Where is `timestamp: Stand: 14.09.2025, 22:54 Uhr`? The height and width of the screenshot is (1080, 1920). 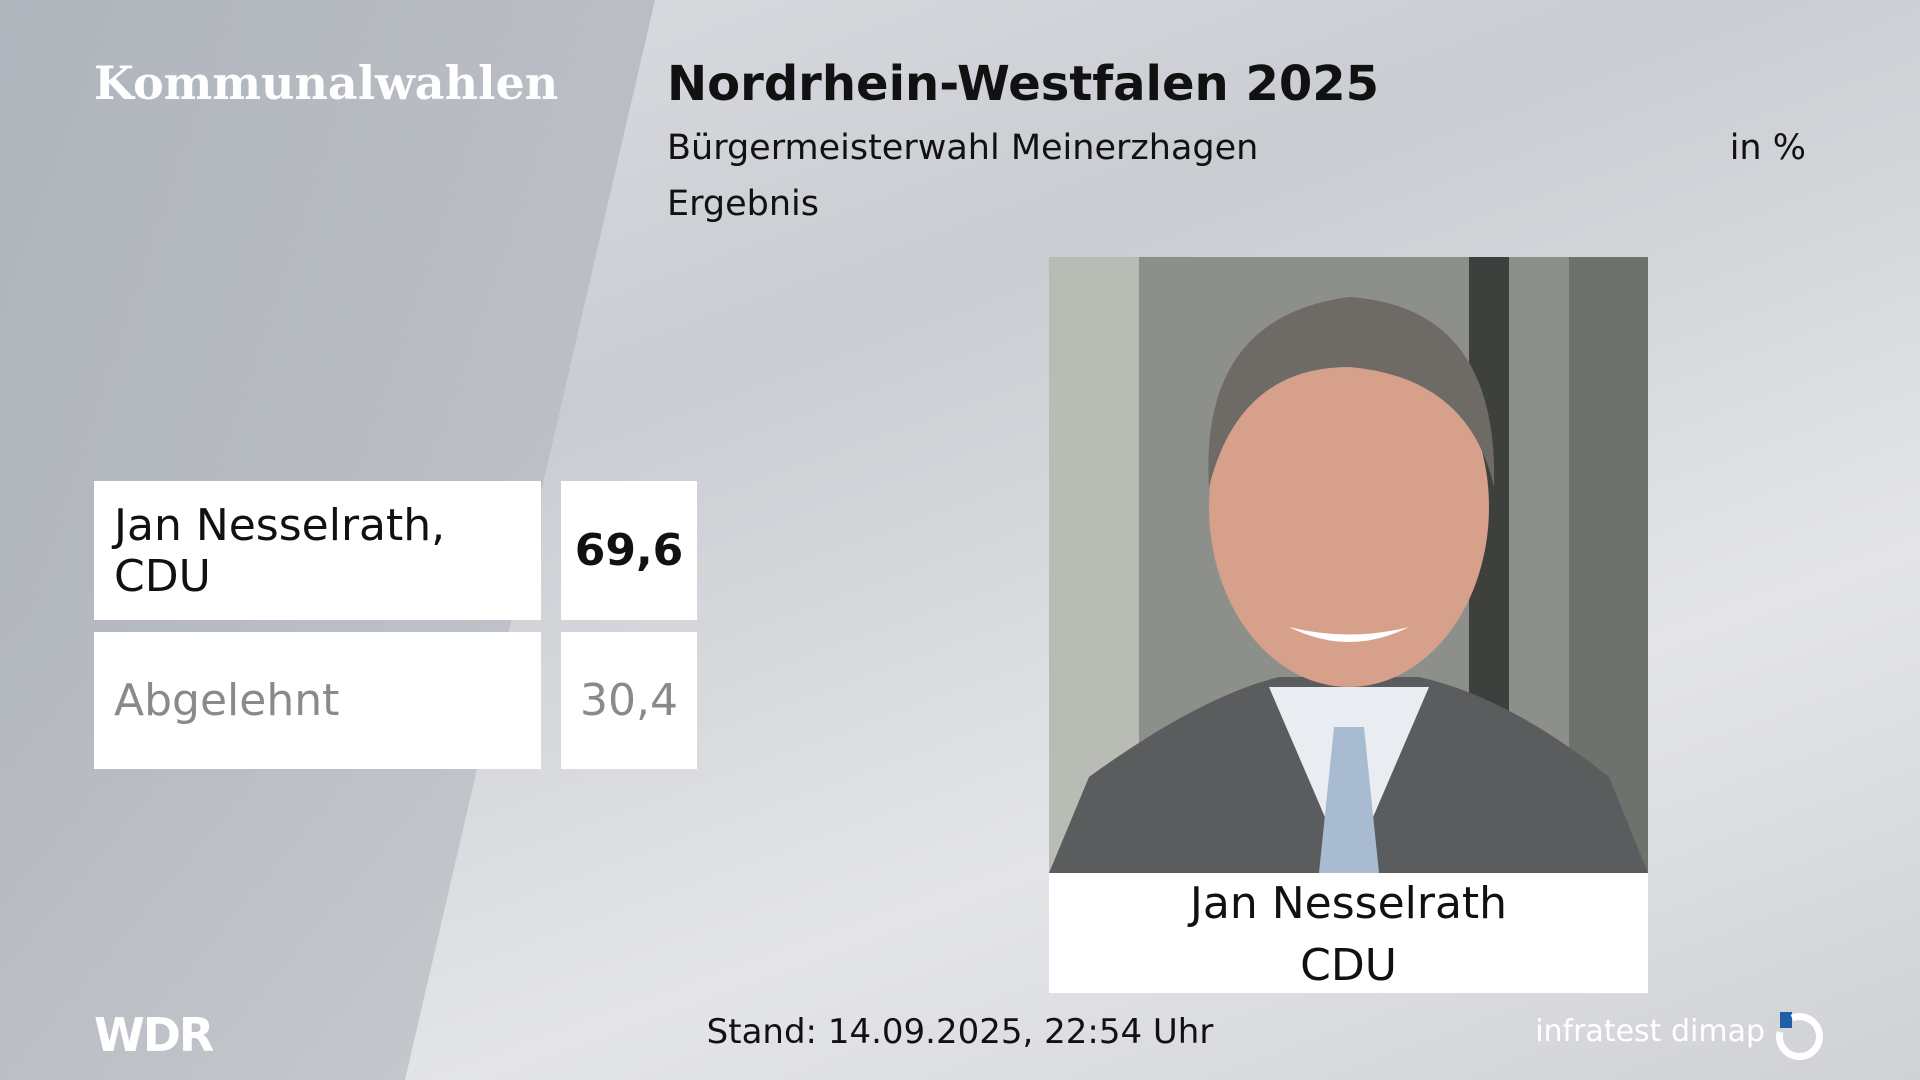
timestamp: Stand: 14.09.2025, 22:54 Uhr is located at coordinates (960, 1032).